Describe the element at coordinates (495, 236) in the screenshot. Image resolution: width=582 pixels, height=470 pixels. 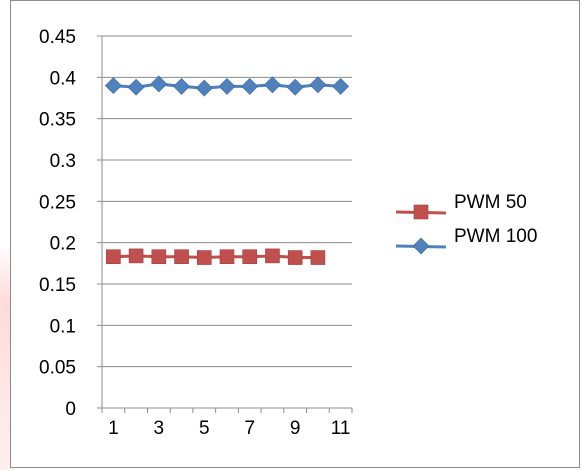
I see `legend-label: PWM 100` at that location.